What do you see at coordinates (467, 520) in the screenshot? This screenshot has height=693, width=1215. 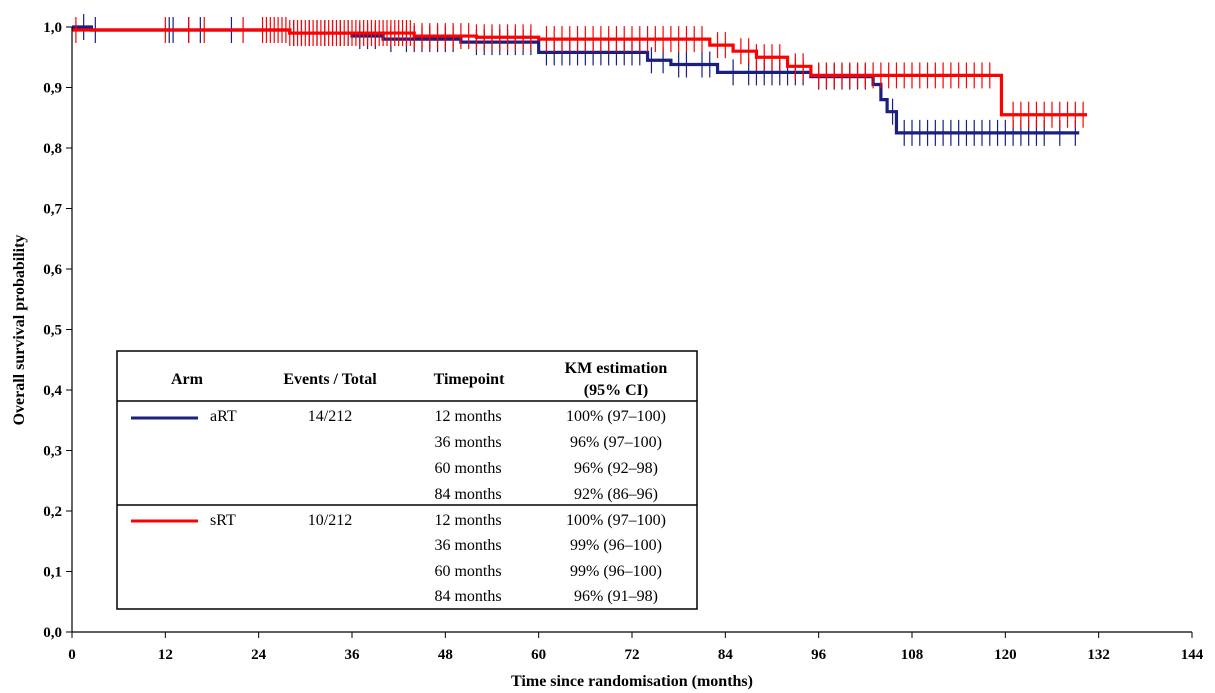 I see `srt-timepoint-1: 12 months` at bounding box center [467, 520].